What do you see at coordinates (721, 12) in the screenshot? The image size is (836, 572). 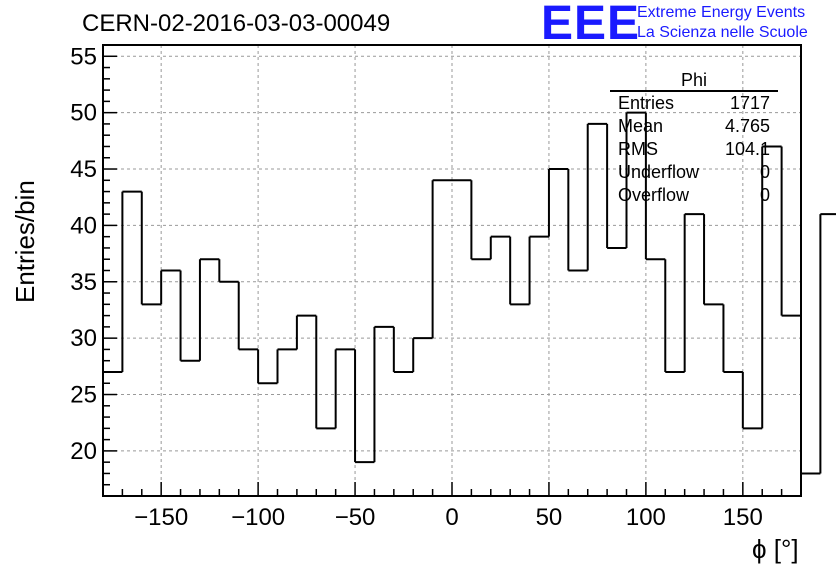 I see `logo-caption-line1: Extreme Energy Events` at bounding box center [721, 12].